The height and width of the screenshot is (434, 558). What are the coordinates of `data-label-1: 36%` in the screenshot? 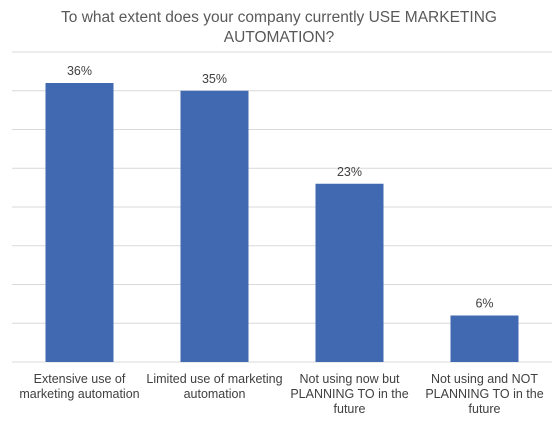 It's located at (79, 71).